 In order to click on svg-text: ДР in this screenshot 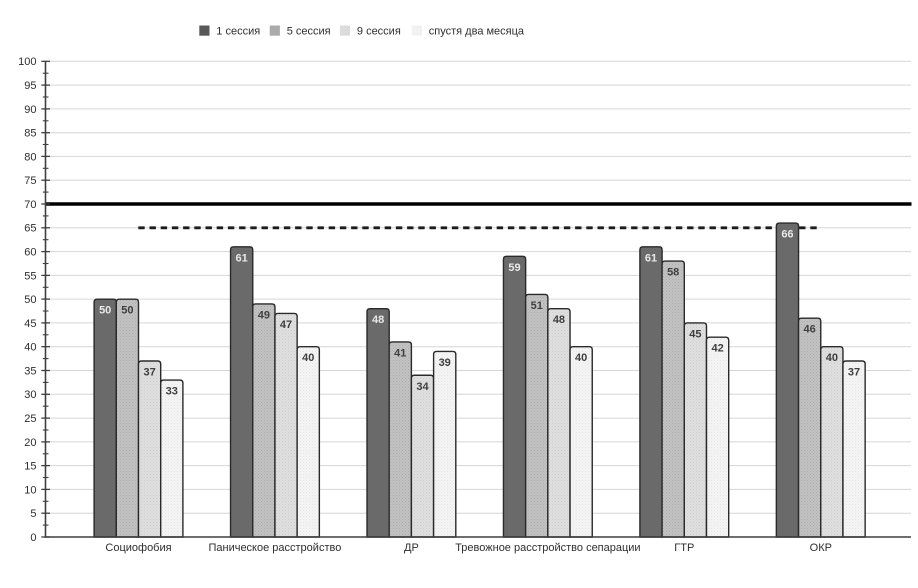, I will do `click(411, 548)`.